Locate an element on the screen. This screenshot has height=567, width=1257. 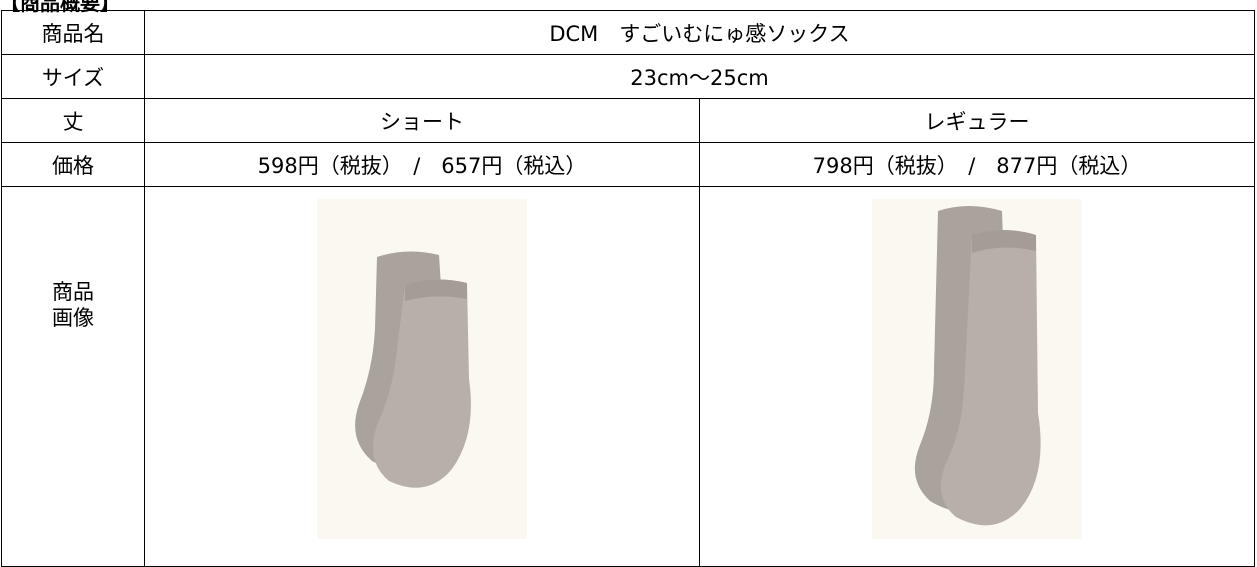
cell: 798円（税抜） / 877円（税込） is located at coordinates (977, 164).